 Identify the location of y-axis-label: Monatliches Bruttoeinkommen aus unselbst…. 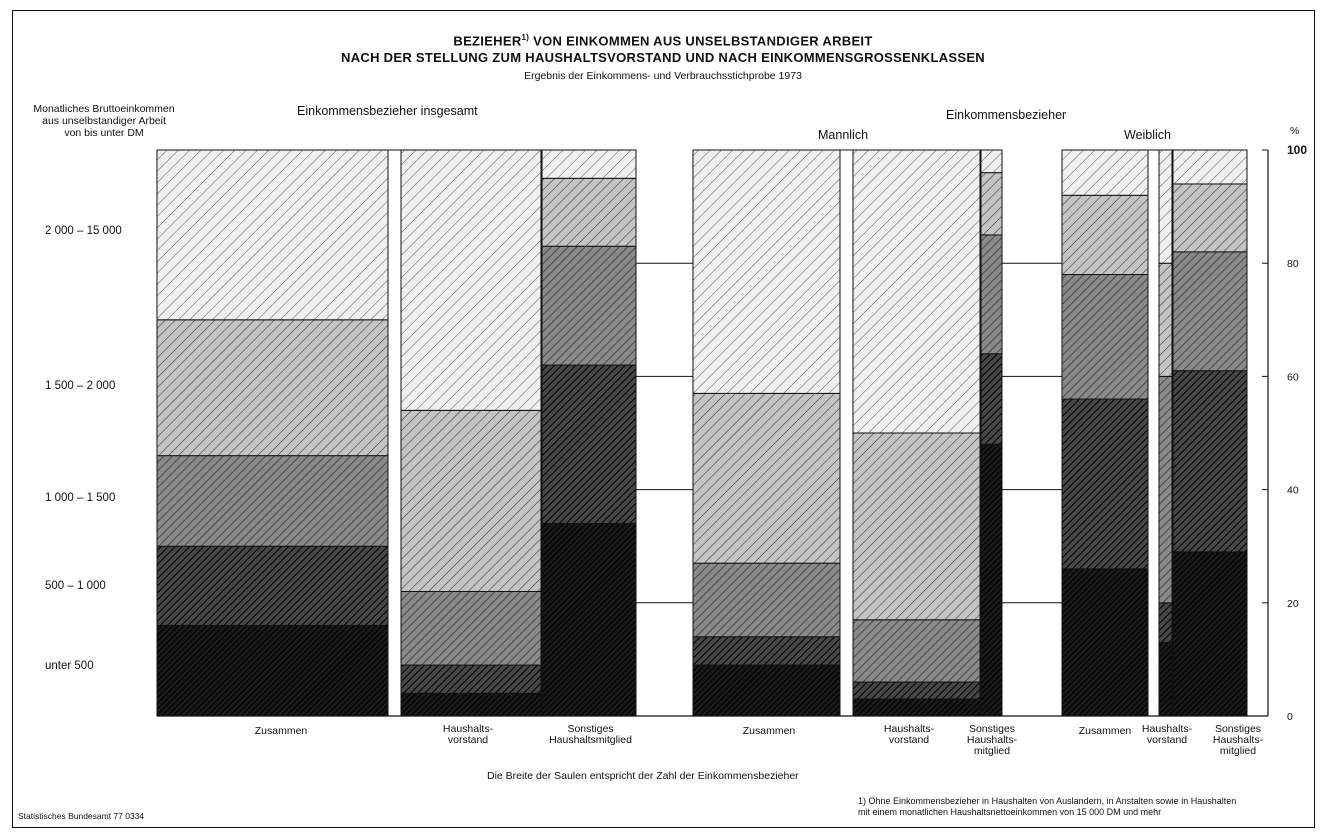
(104, 121).